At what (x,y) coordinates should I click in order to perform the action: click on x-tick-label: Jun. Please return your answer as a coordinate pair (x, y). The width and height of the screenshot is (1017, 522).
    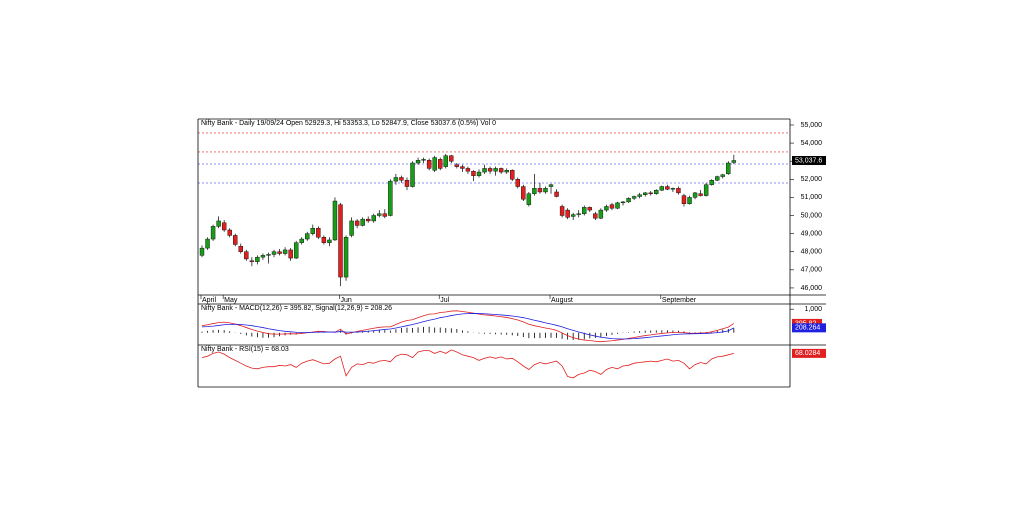
    Looking at the image, I should click on (346, 300).